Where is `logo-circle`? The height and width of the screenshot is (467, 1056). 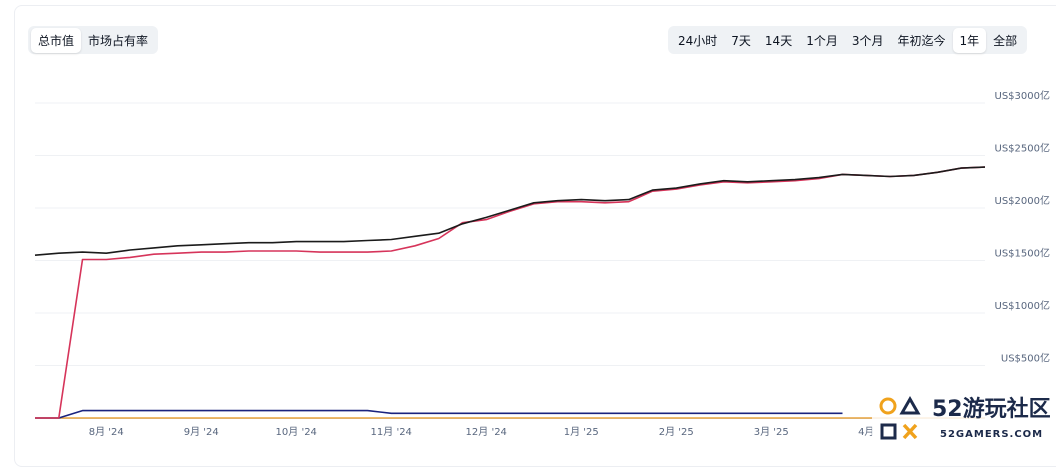 logo-circle is located at coordinates (888, 406).